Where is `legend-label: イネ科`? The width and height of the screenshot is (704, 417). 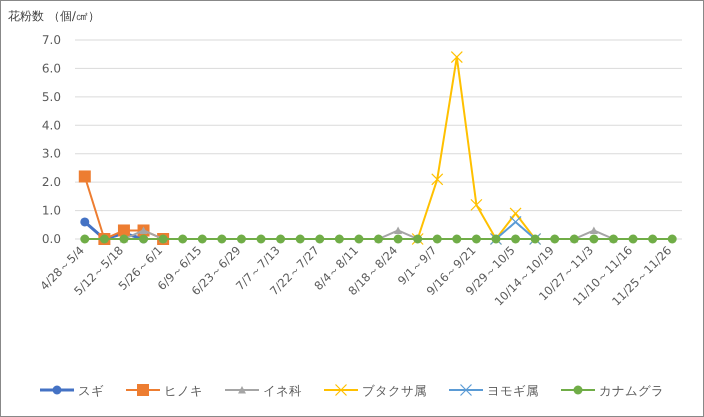
legend-label: イネ科 is located at coordinates (282, 390).